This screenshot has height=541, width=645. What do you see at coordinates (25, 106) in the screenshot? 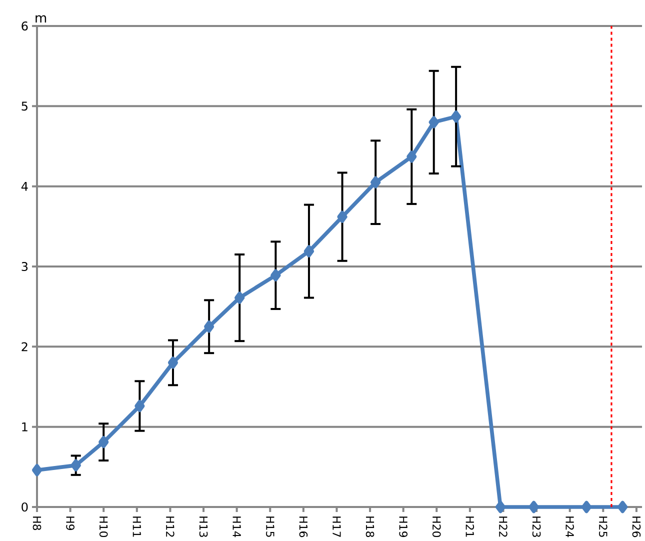
I see `y-tick-label: 5` at bounding box center [25, 106].